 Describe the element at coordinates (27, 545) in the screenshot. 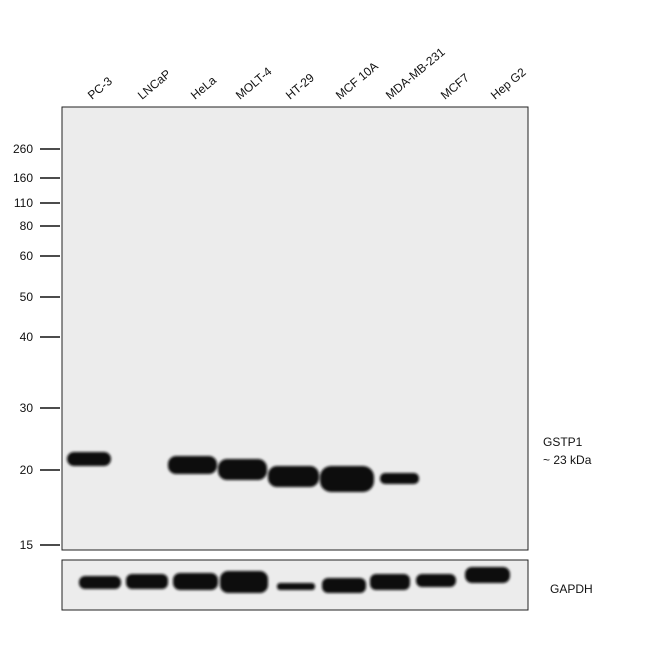

I see `marker-label: 15` at that location.